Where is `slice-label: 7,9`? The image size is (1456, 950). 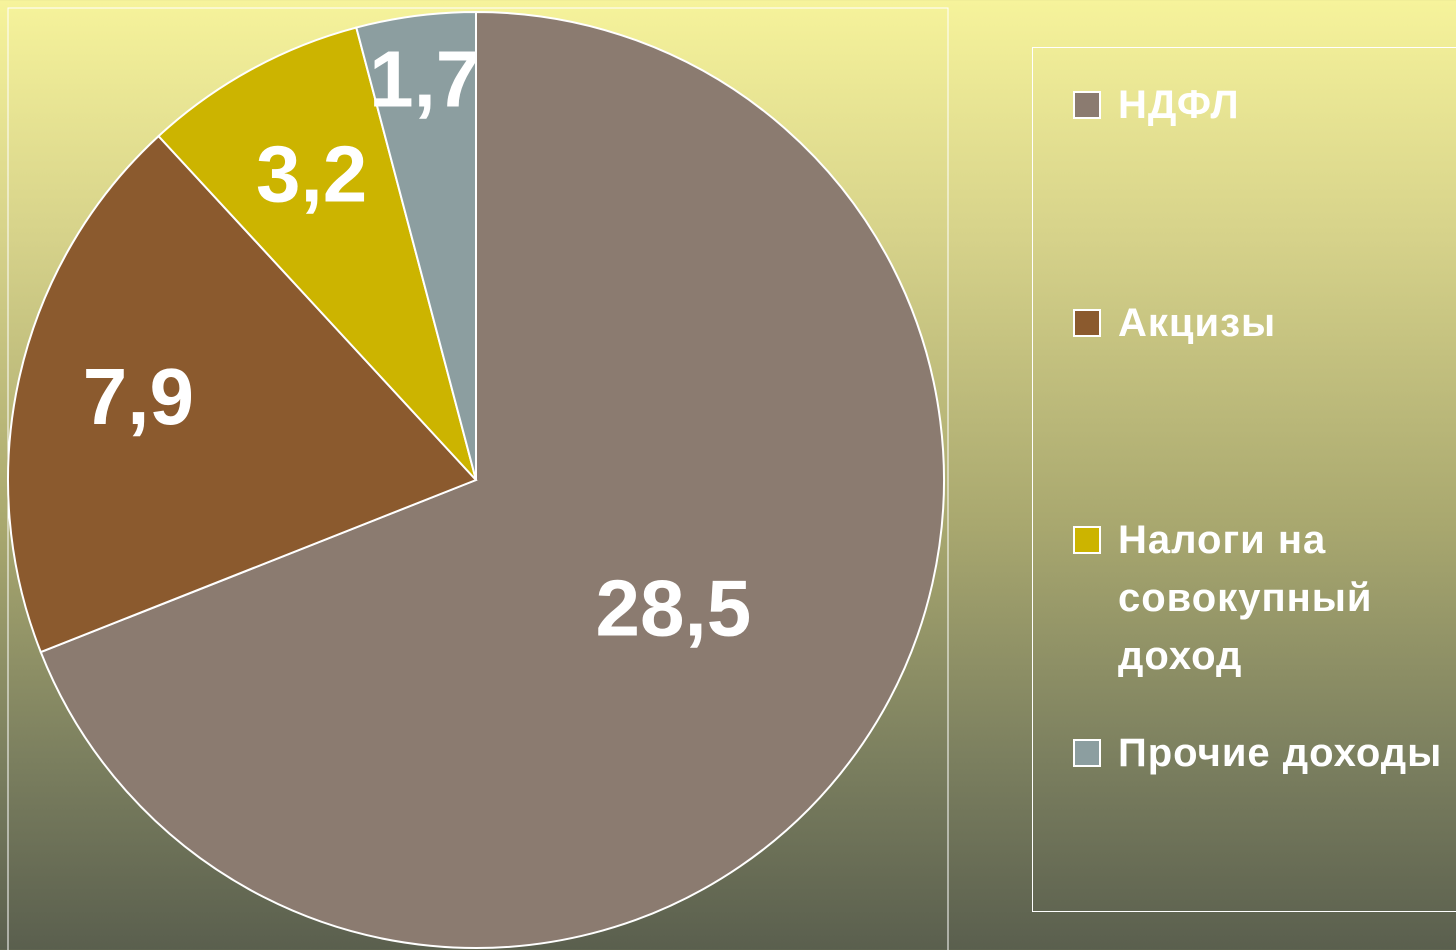 slice-label: 7,9 is located at coordinates (138, 396).